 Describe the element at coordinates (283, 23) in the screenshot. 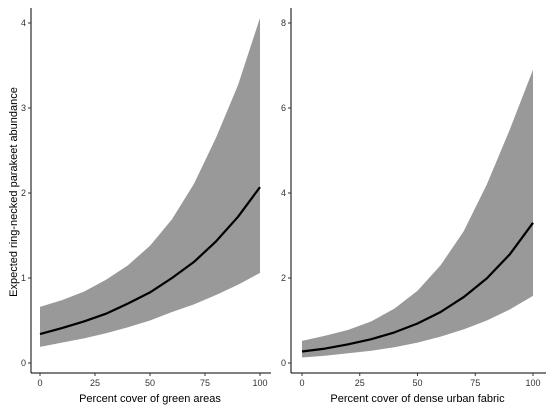

I see `y-tick-label: 8` at that location.